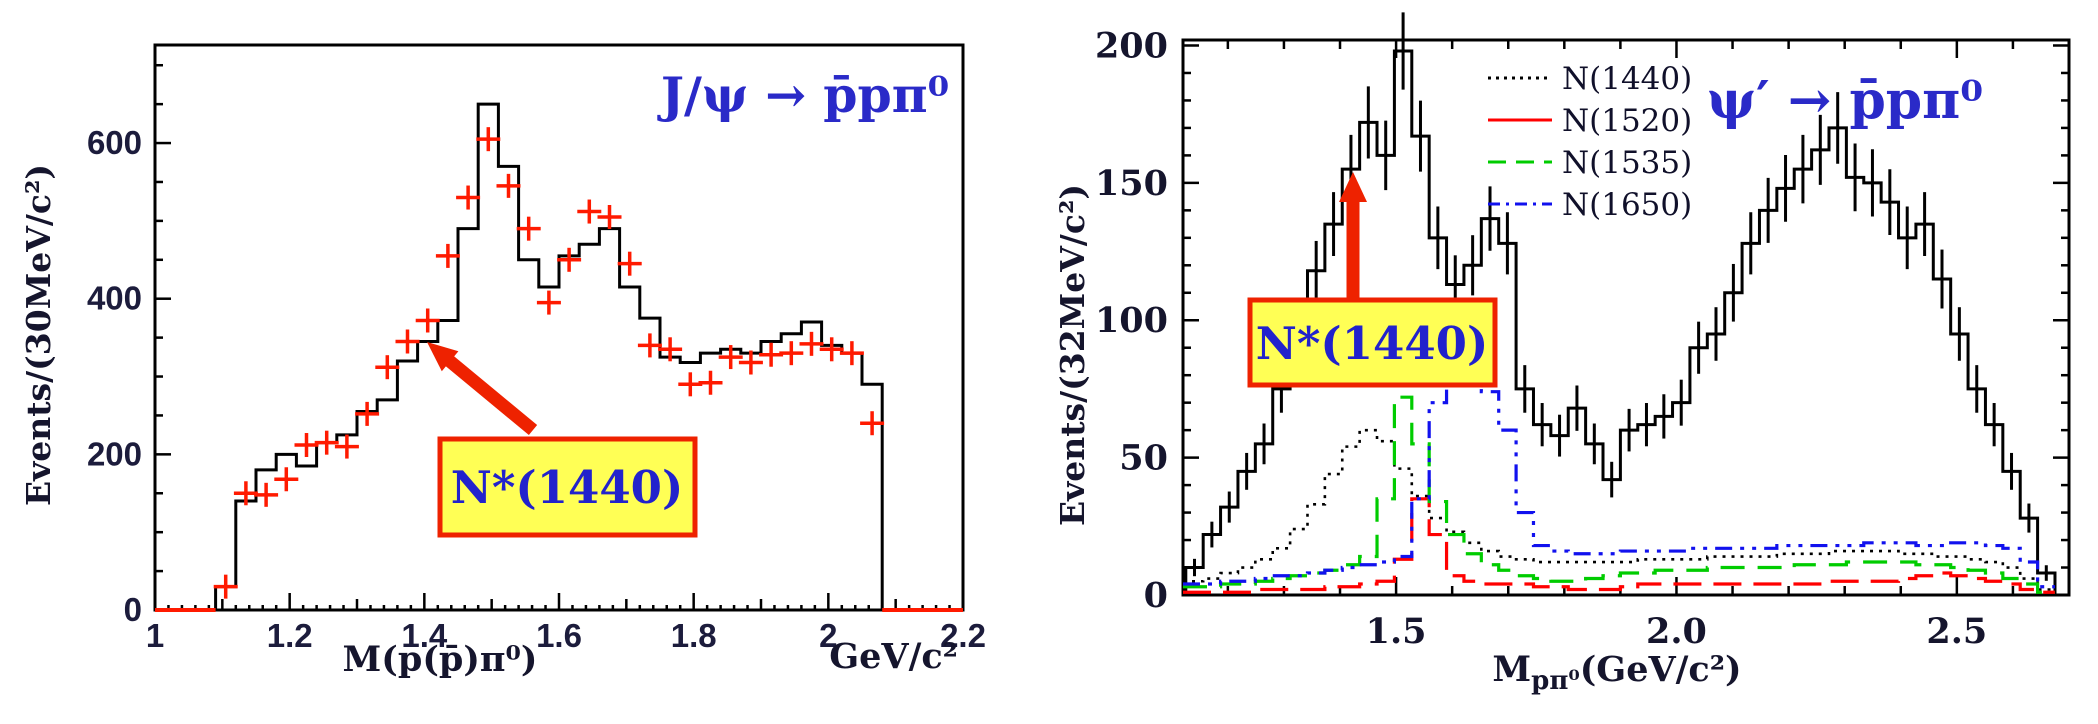  Describe the element at coordinates (1372, 280) in the screenshot. I see `right-plot-annotation: N*(1440)` at that location.